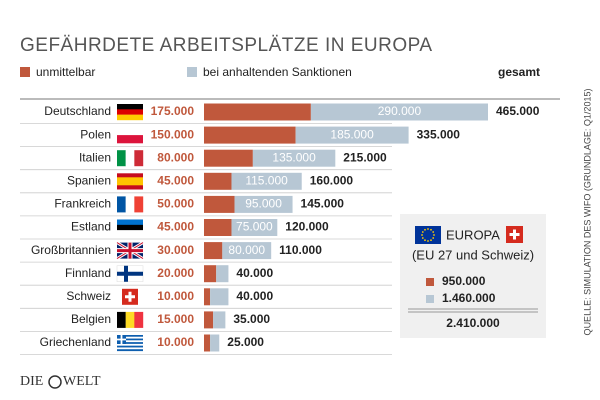 This screenshot has height=400, width=600. Describe the element at coordinates (175, 319) in the screenshot. I see `value-label: 15.000` at that location.